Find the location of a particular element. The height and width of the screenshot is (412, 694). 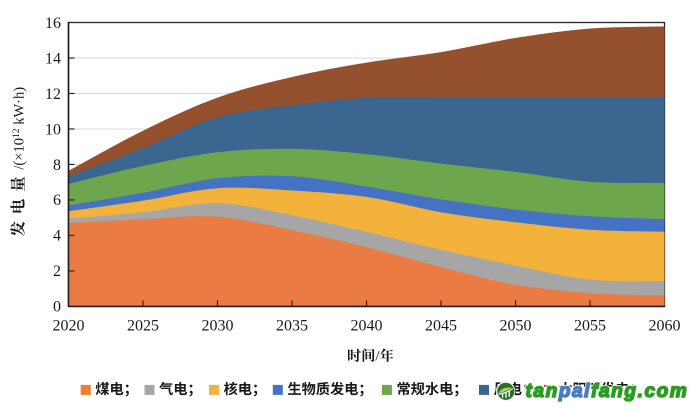

svg-text: 2045 is located at coordinates (441, 326).